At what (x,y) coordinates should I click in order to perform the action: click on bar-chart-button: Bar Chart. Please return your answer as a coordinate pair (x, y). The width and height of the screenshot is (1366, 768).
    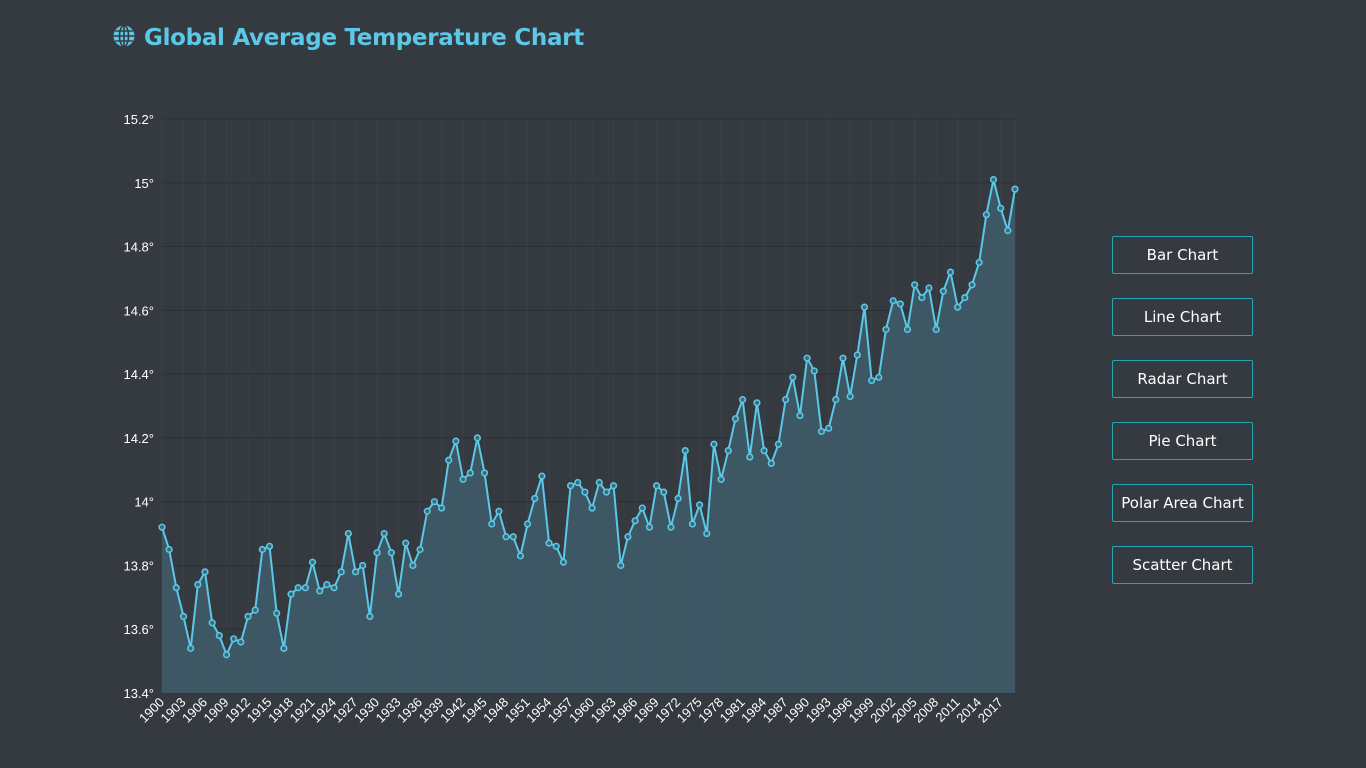
    Looking at the image, I should click on (1182, 255).